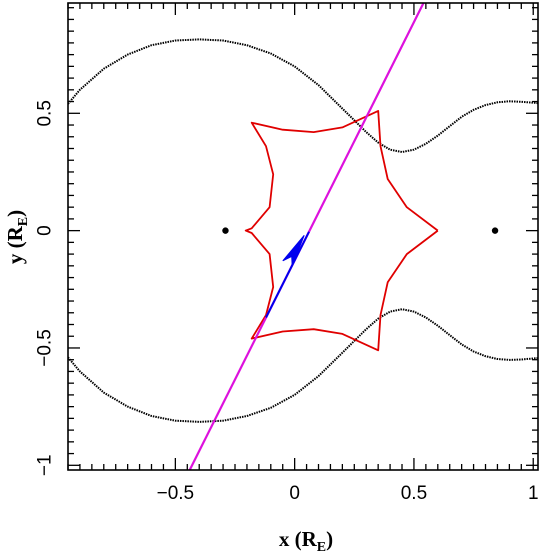 Image resolution: width=541 pixels, height=555 pixels. Describe the element at coordinates (287, 274) in the screenshot. I see `source-trajectory-highlight-line` at that location.